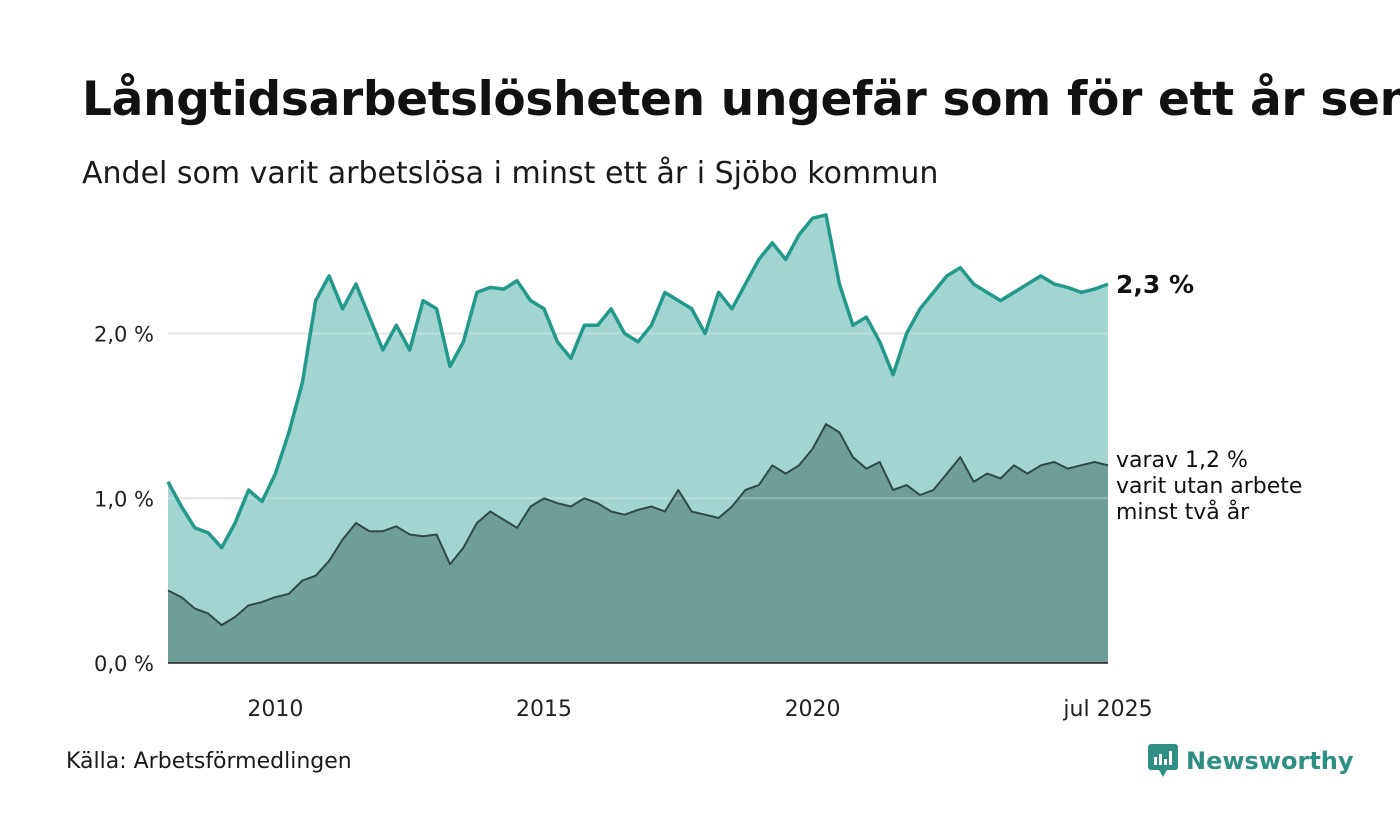 The image size is (1400, 840). What do you see at coordinates (209, 761) in the screenshot?
I see `source-note: Källa: Arbetsförmedlingen` at bounding box center [209, 761].